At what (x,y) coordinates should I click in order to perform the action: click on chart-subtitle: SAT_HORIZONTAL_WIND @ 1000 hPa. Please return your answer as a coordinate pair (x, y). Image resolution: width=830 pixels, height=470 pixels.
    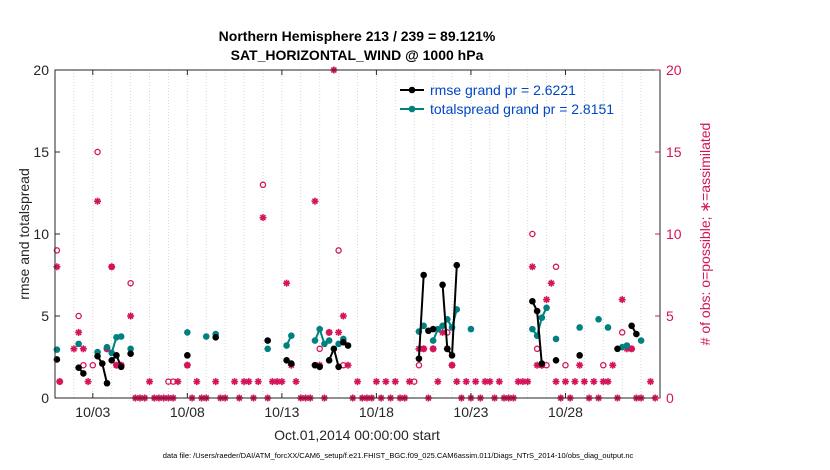
    Looking at the image, I should click on (357, 55).